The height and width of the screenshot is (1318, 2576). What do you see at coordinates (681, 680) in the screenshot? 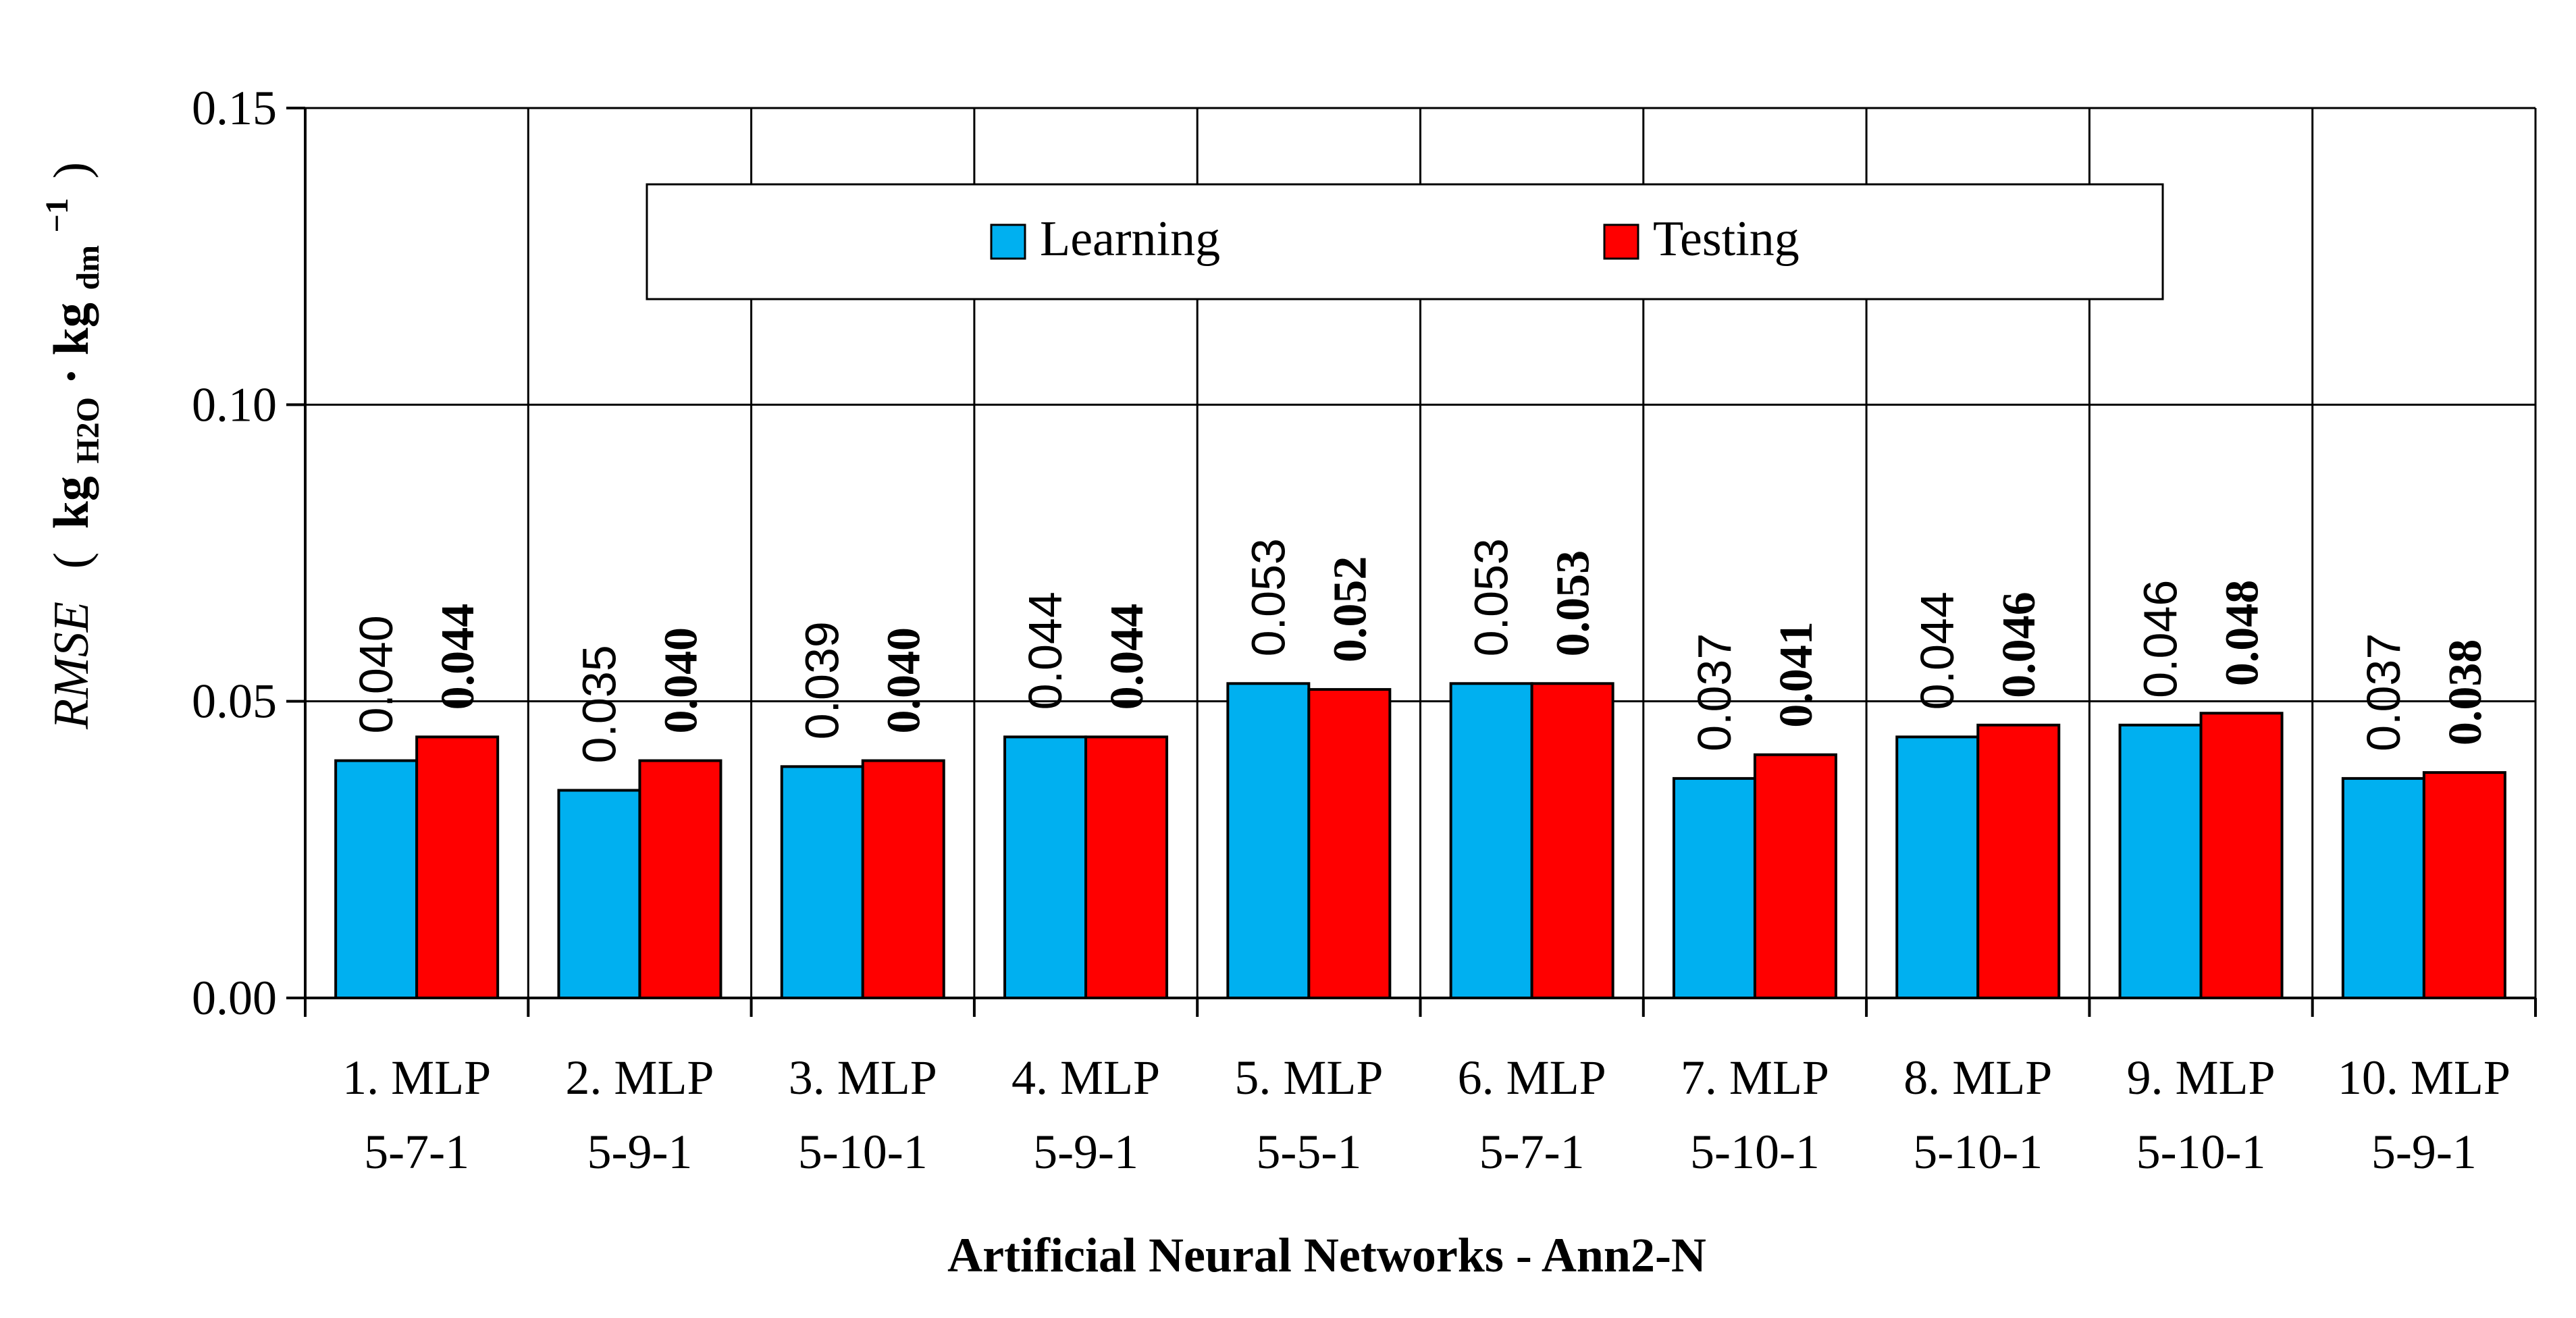
I see `value-label-testing-2: 0.040` at bounding box center [681, 680].